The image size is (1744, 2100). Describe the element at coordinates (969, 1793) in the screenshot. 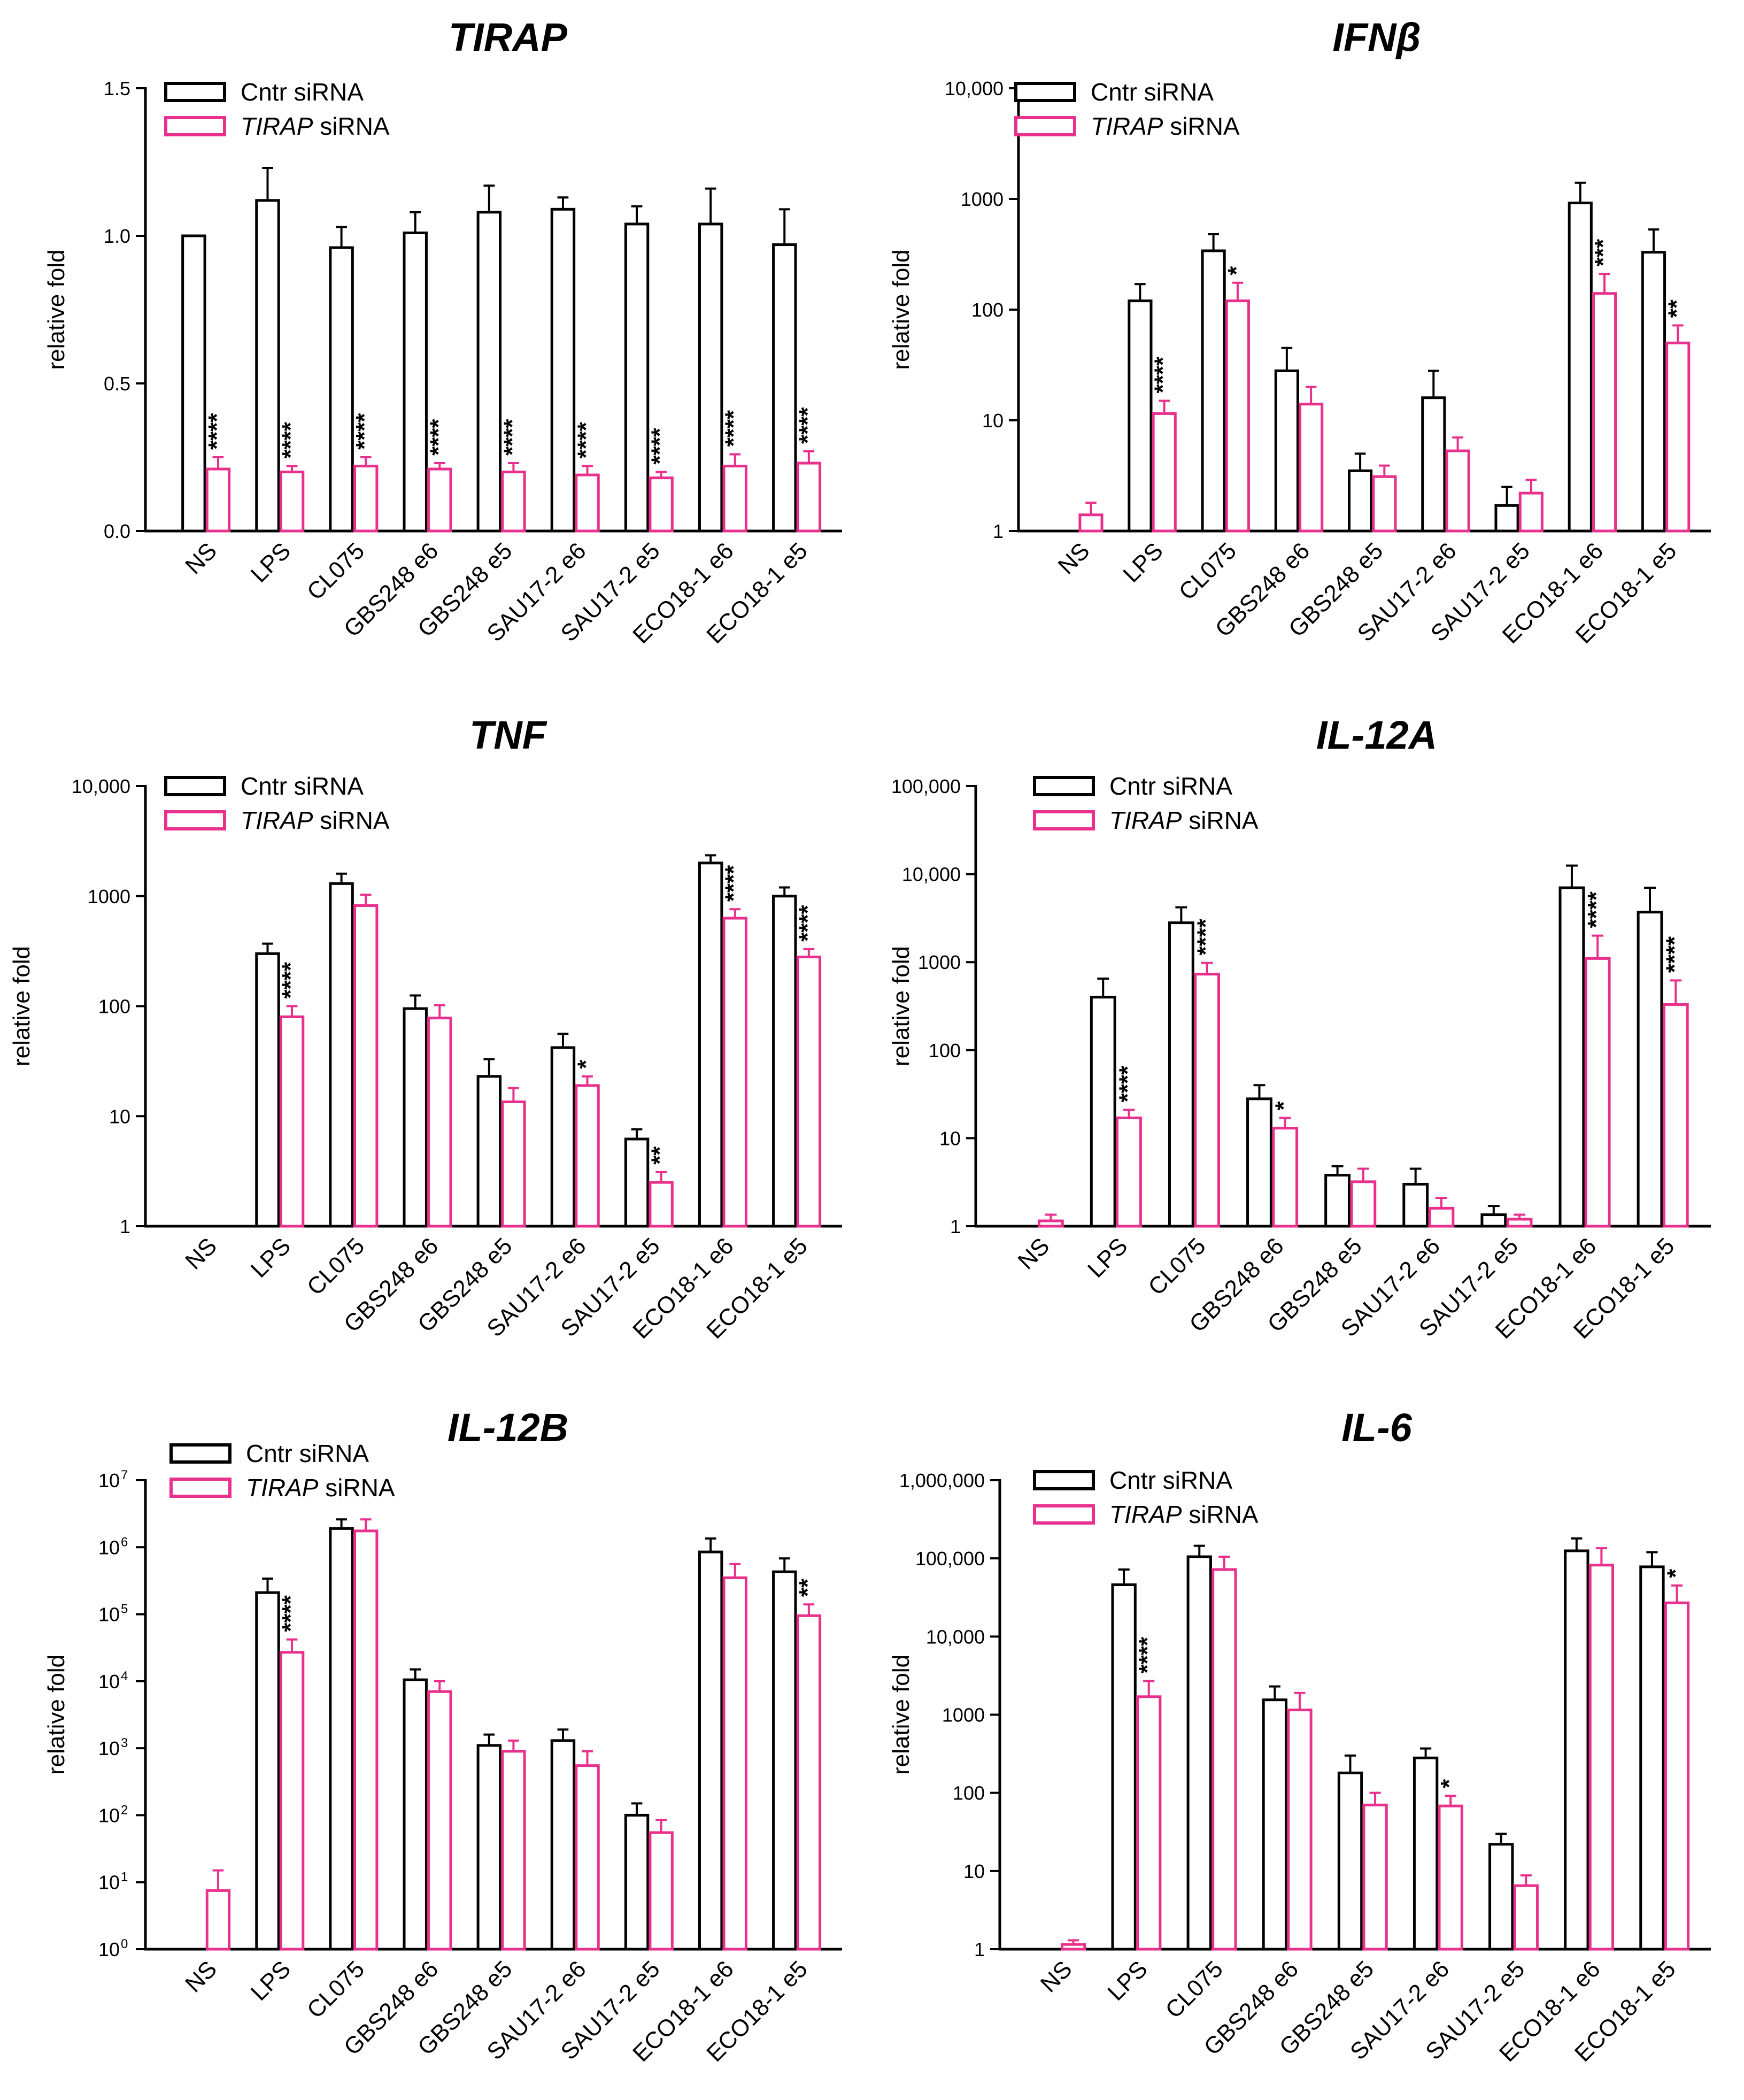

I see `chart6-y-tick-label: 100` at that location.